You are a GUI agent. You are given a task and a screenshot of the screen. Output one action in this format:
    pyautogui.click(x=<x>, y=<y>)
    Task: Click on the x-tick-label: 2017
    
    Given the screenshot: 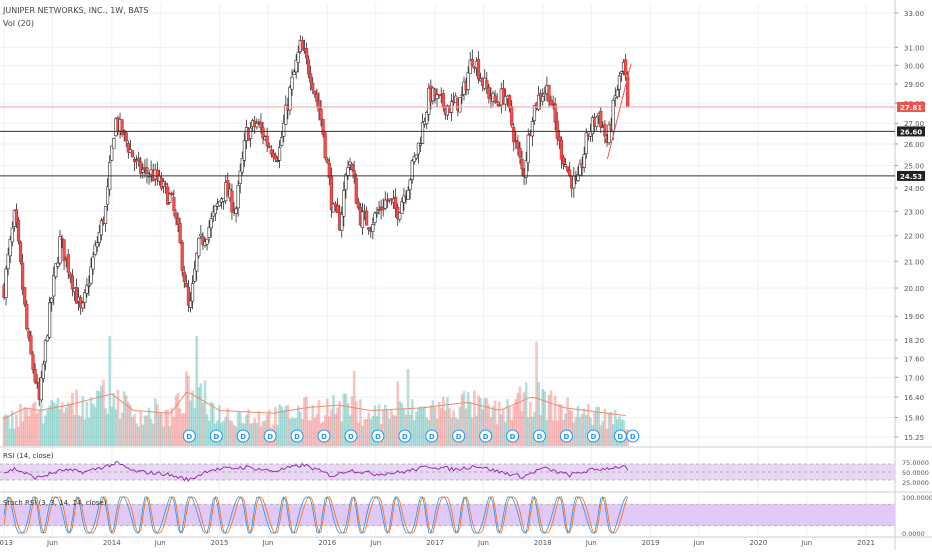 What is the action you would take?
    pyautogui.click(x=435, y=543)
    